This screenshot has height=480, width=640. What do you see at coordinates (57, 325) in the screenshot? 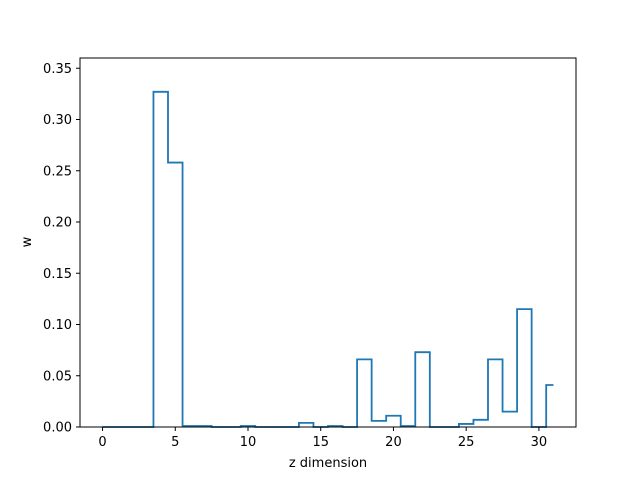
I see `y-tick-label: 0.10` at bounding box center [57, 325].